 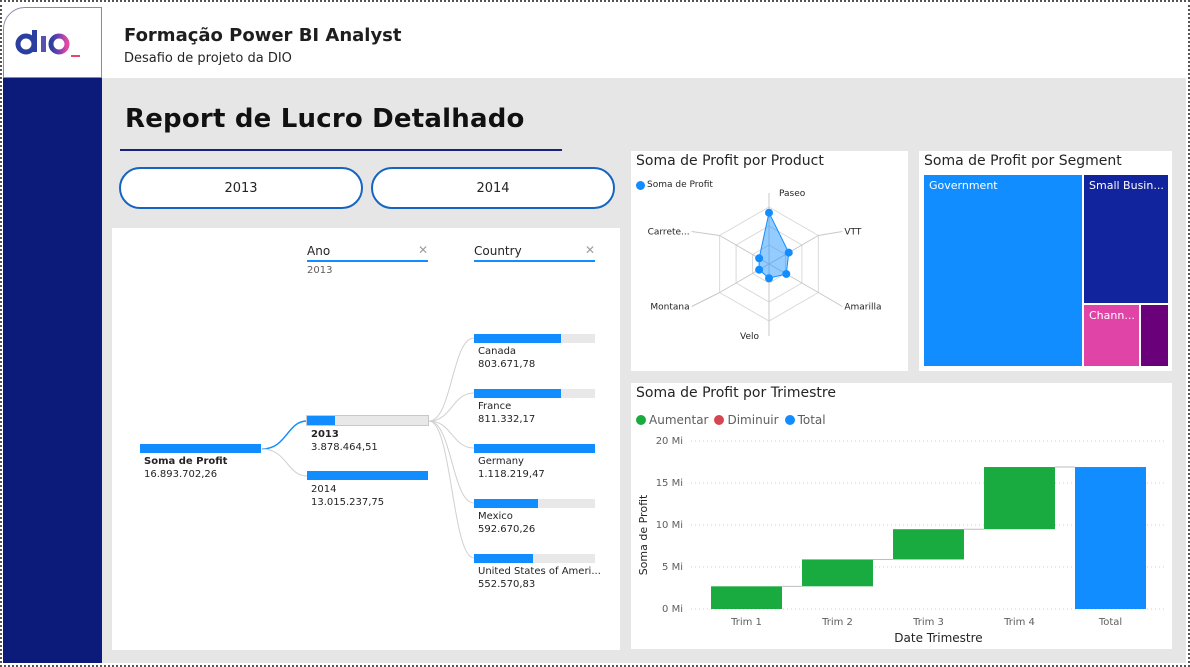 I want to click on legend-label: Total, so click(x=811, y=420).